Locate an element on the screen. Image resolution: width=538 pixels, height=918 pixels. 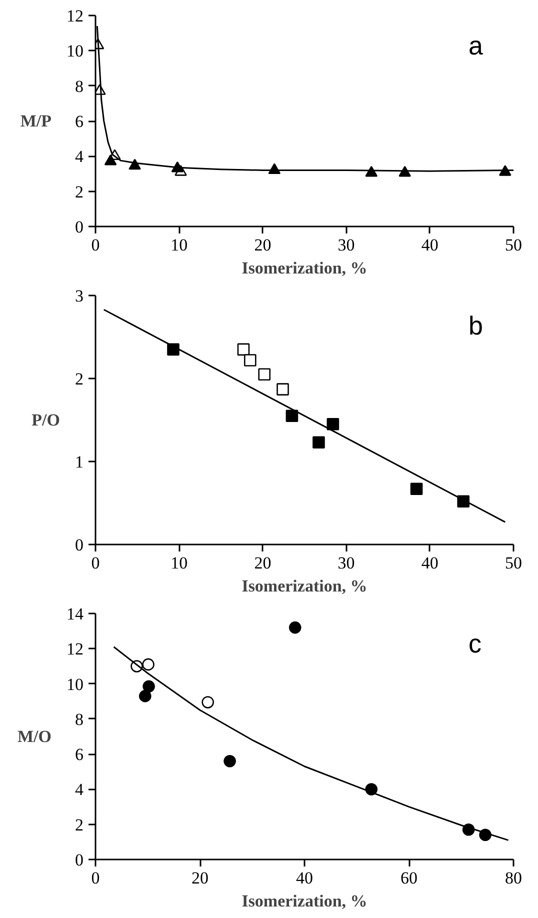
y-tick-label: 3 is located at coordinates (79, 296).